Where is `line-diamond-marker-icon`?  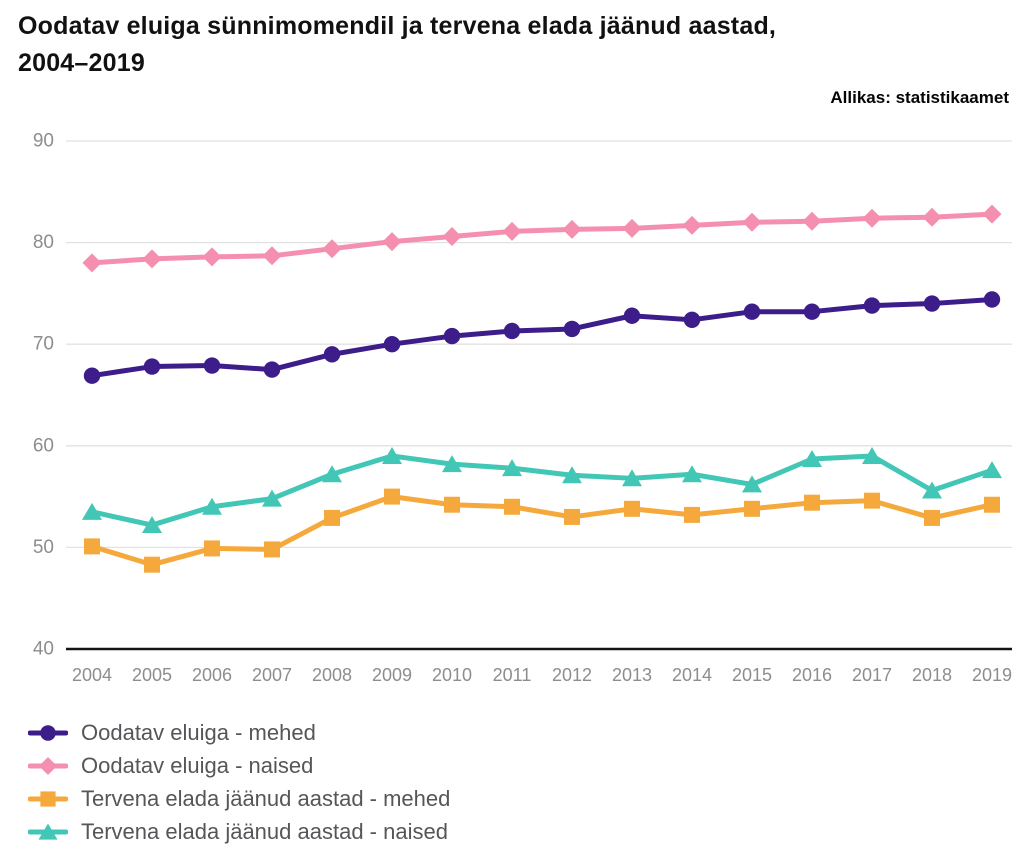 line-diamond-marker-icon is located at coordinates (48, 766).